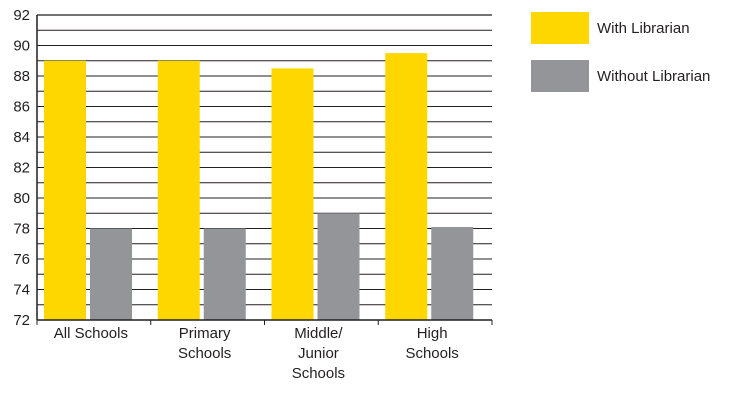 The height and width of the screenshot is (393, 734). I want to click on x-category-label: High, so click(432, 333).